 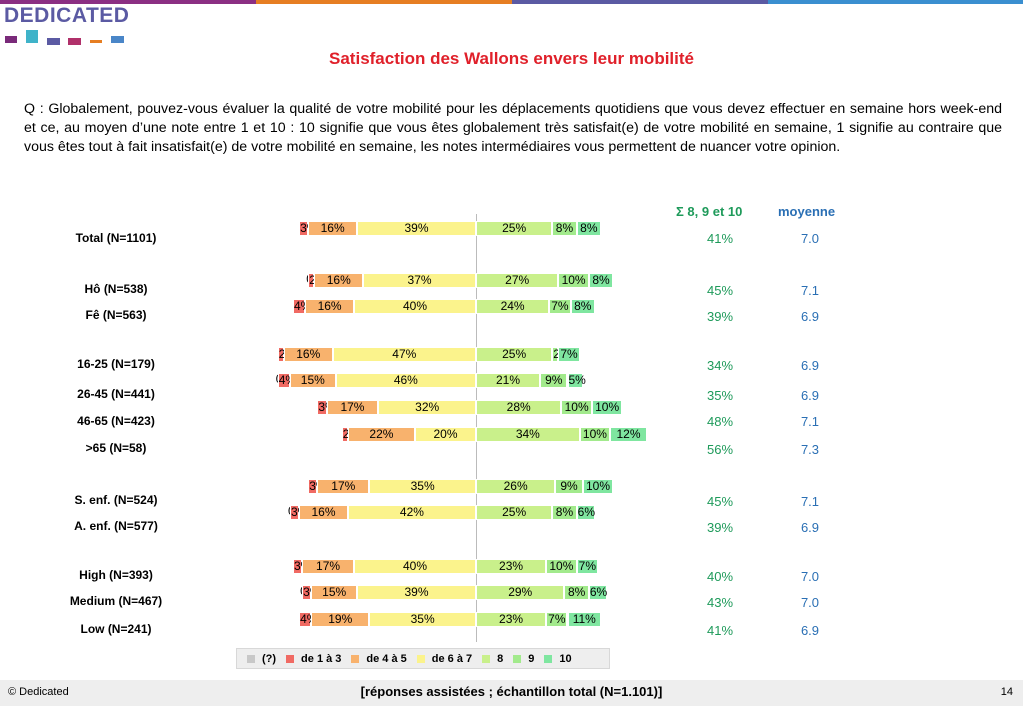 I want to click on legend-item-4-5: de 4 à 5, so click(x=379, y=659).